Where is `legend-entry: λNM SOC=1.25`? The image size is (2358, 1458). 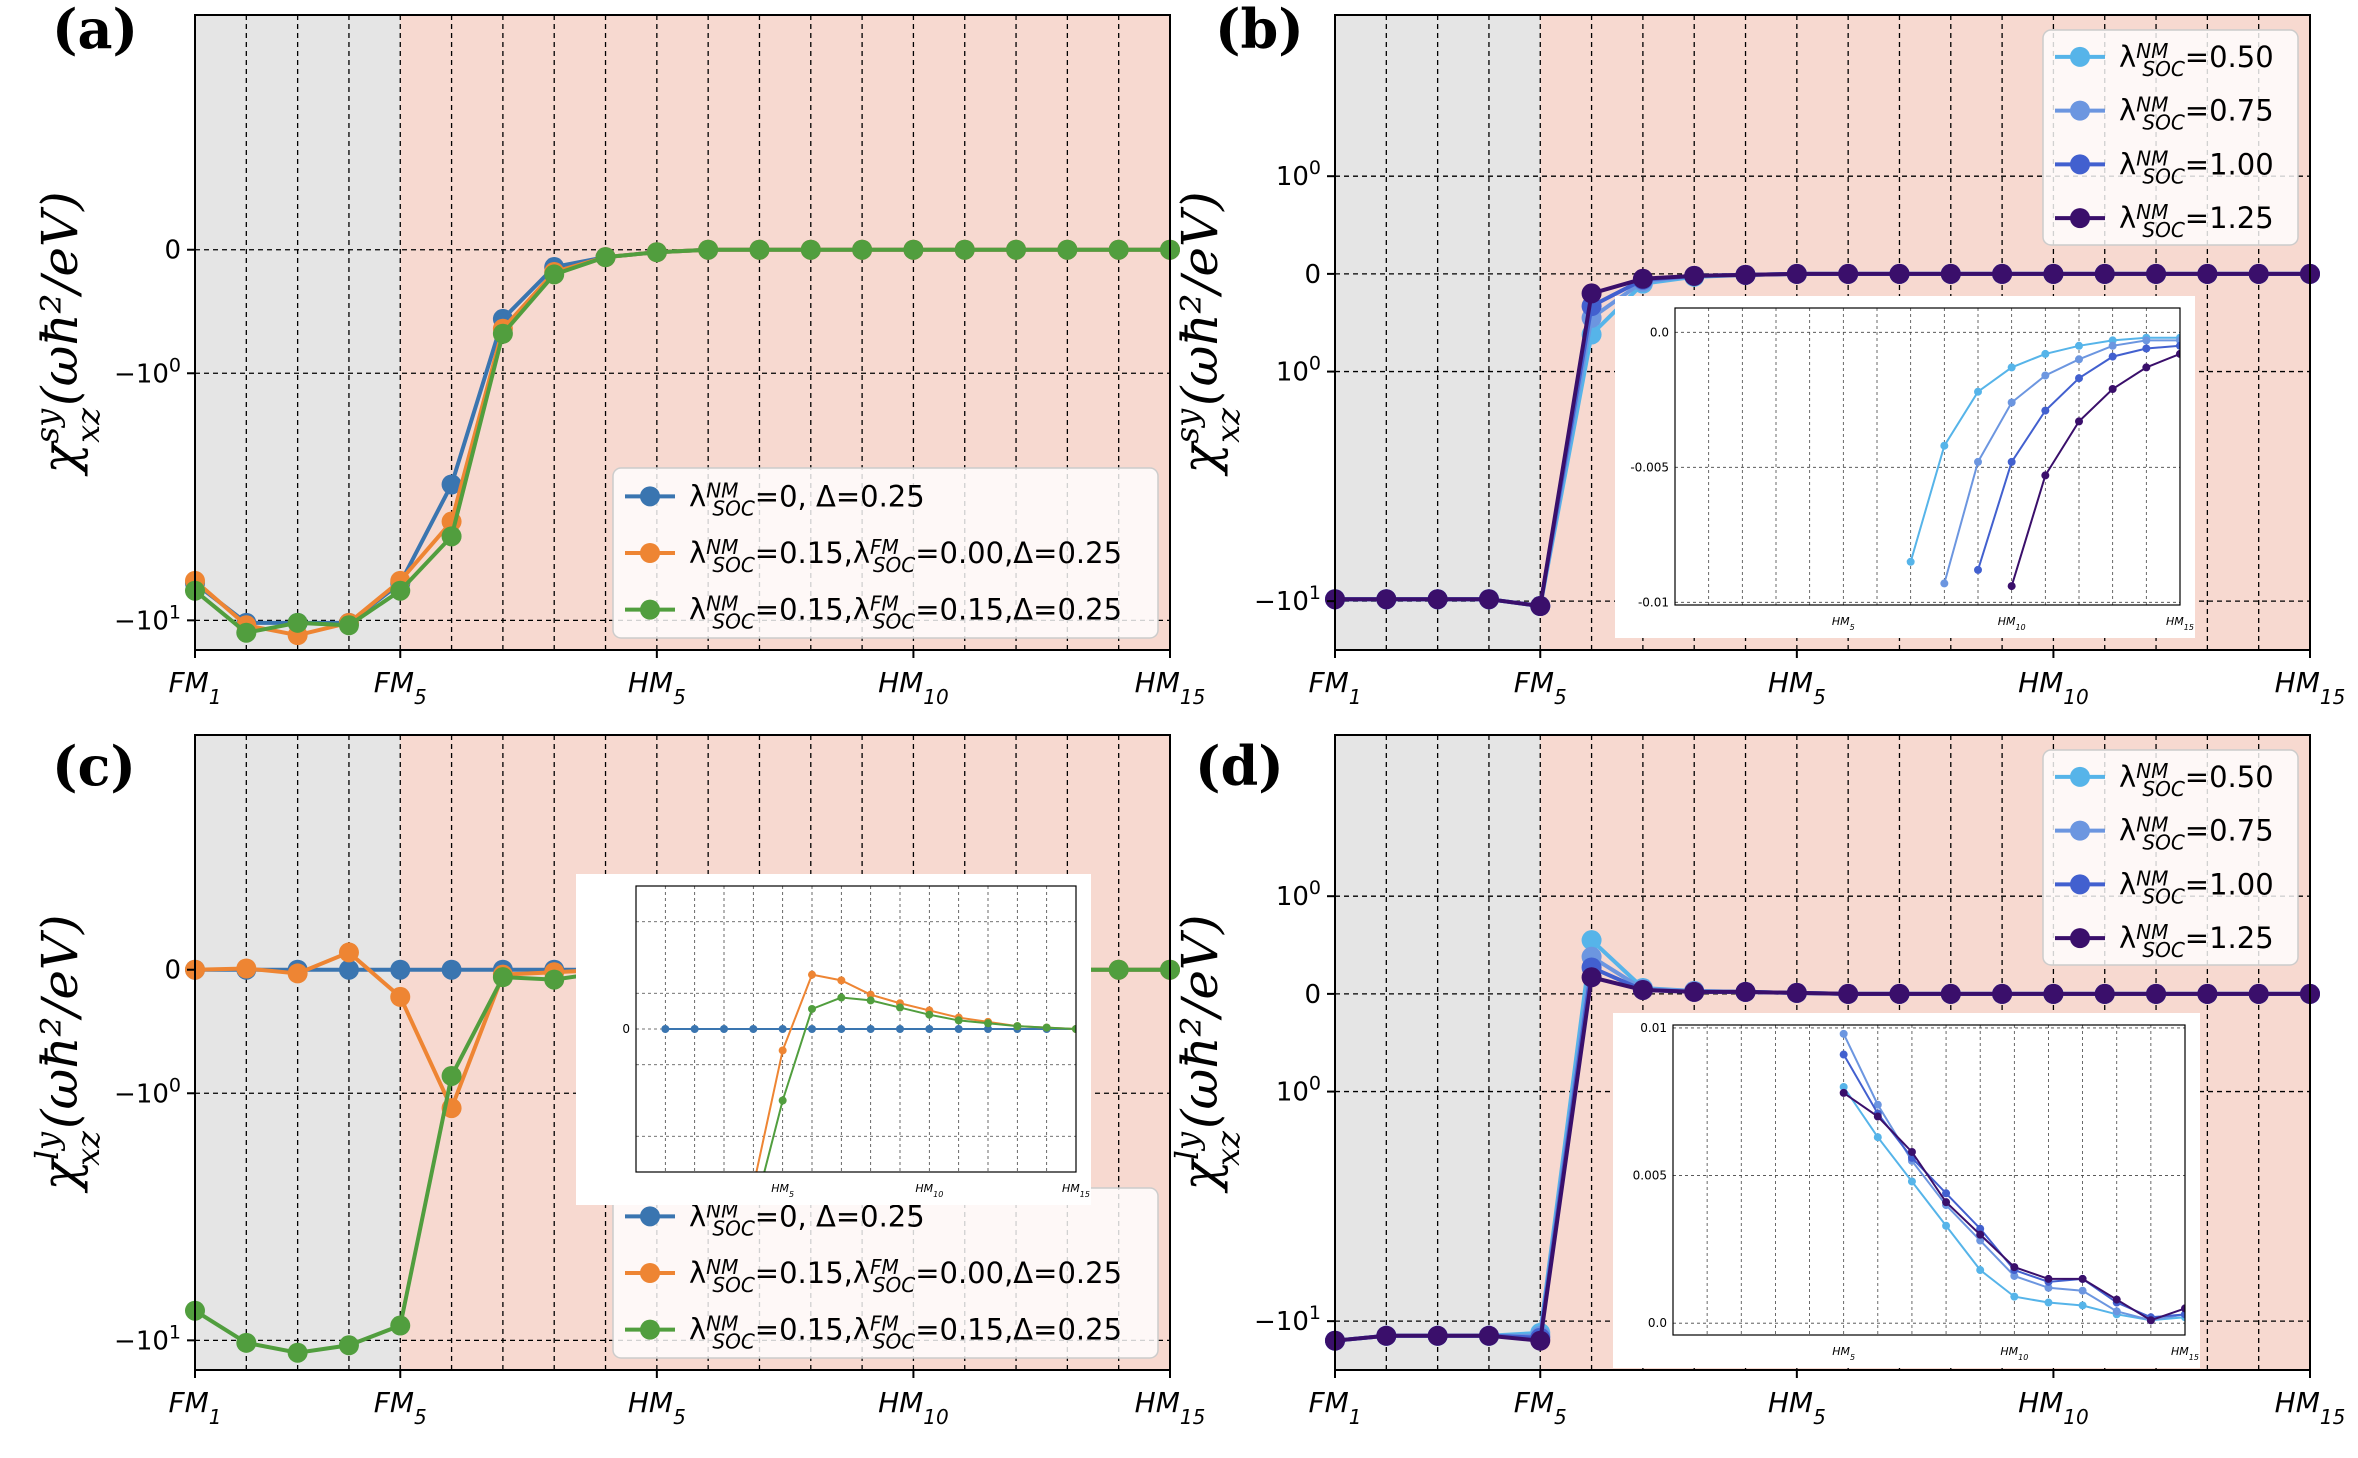
legend-entry: λNM SOC=1.25 is located at coordinates (2164, 221).